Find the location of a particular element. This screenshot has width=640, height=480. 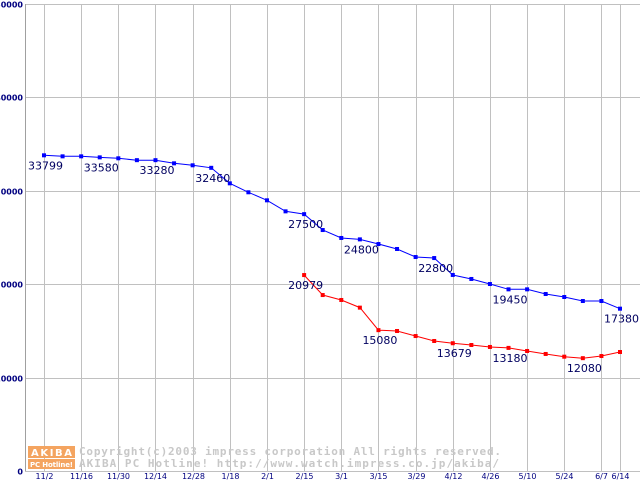

red-data-label: 13679 is located at coordinates (454, 353).